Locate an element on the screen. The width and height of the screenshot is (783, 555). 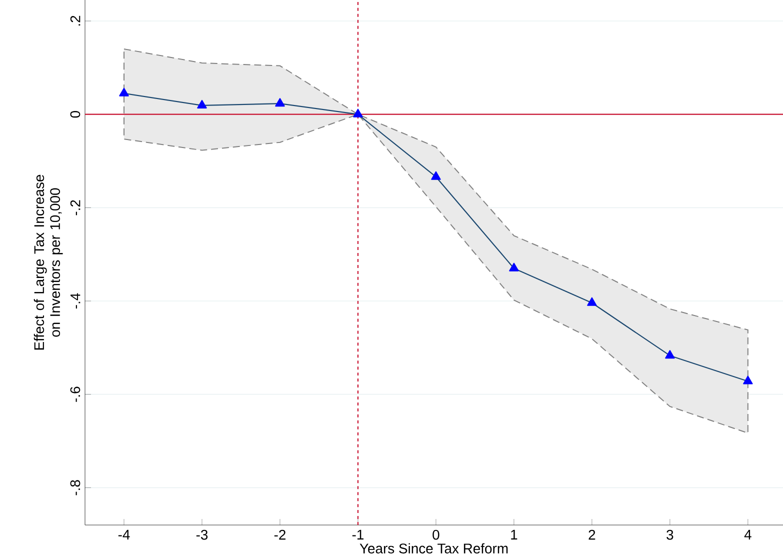
x-tick-label: 2 is located at coordinates (592, 535).